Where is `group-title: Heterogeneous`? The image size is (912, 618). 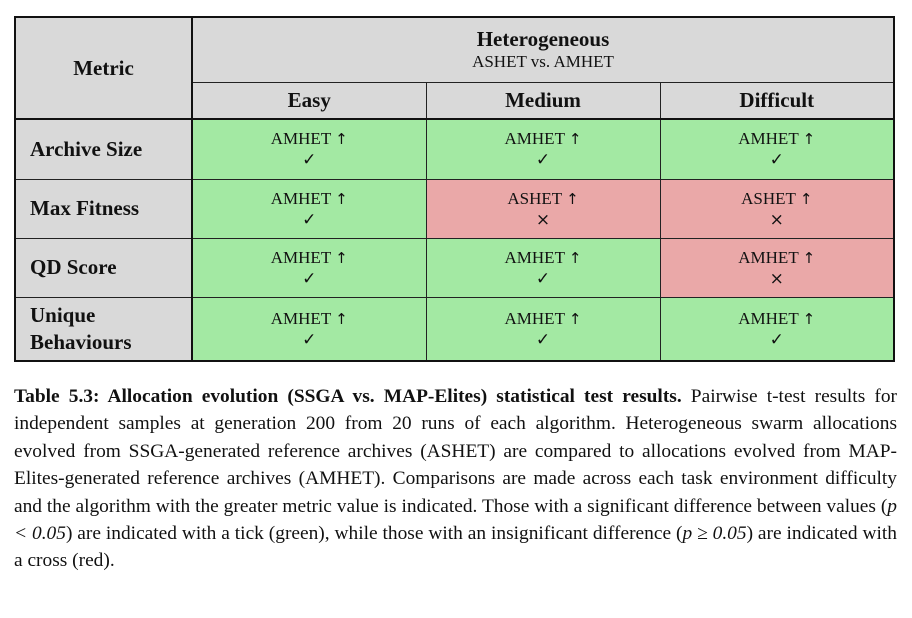
group-title: Heterogeneous is located at coordinates (543, 38).